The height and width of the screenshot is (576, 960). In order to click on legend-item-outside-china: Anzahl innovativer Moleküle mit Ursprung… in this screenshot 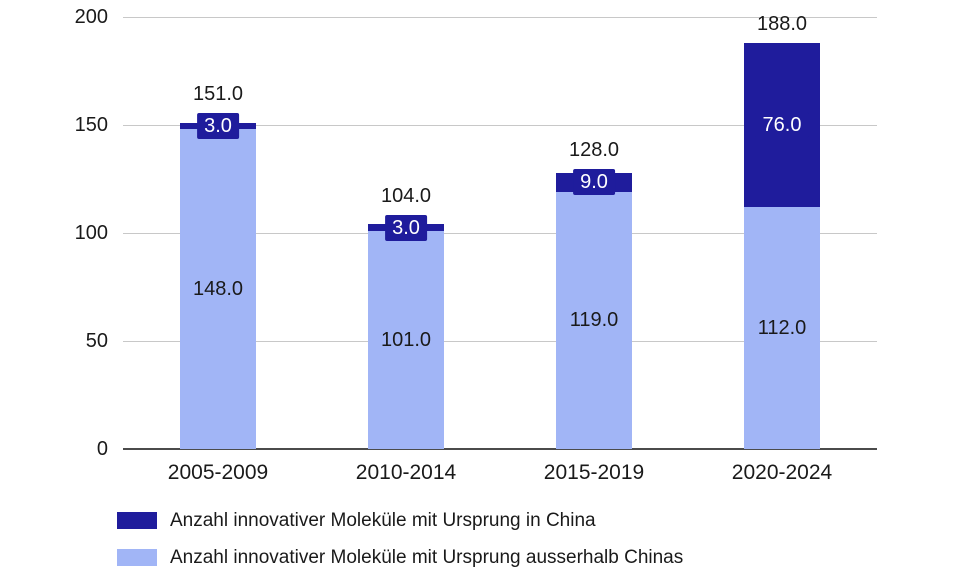, I will do `click(400, 557)`.